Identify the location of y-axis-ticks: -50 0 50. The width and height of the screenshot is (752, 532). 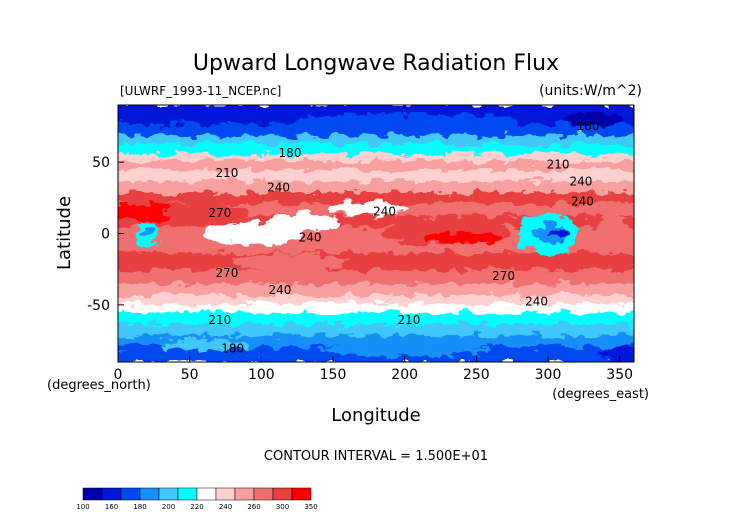
(105, 234).